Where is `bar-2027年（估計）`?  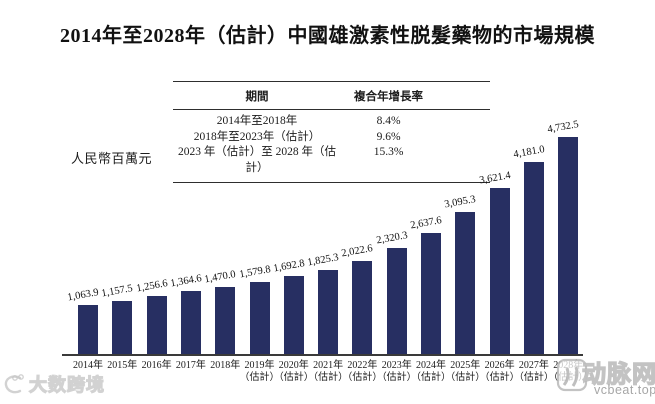 bar-2027年（估計） is located at coordinates (533, 258).